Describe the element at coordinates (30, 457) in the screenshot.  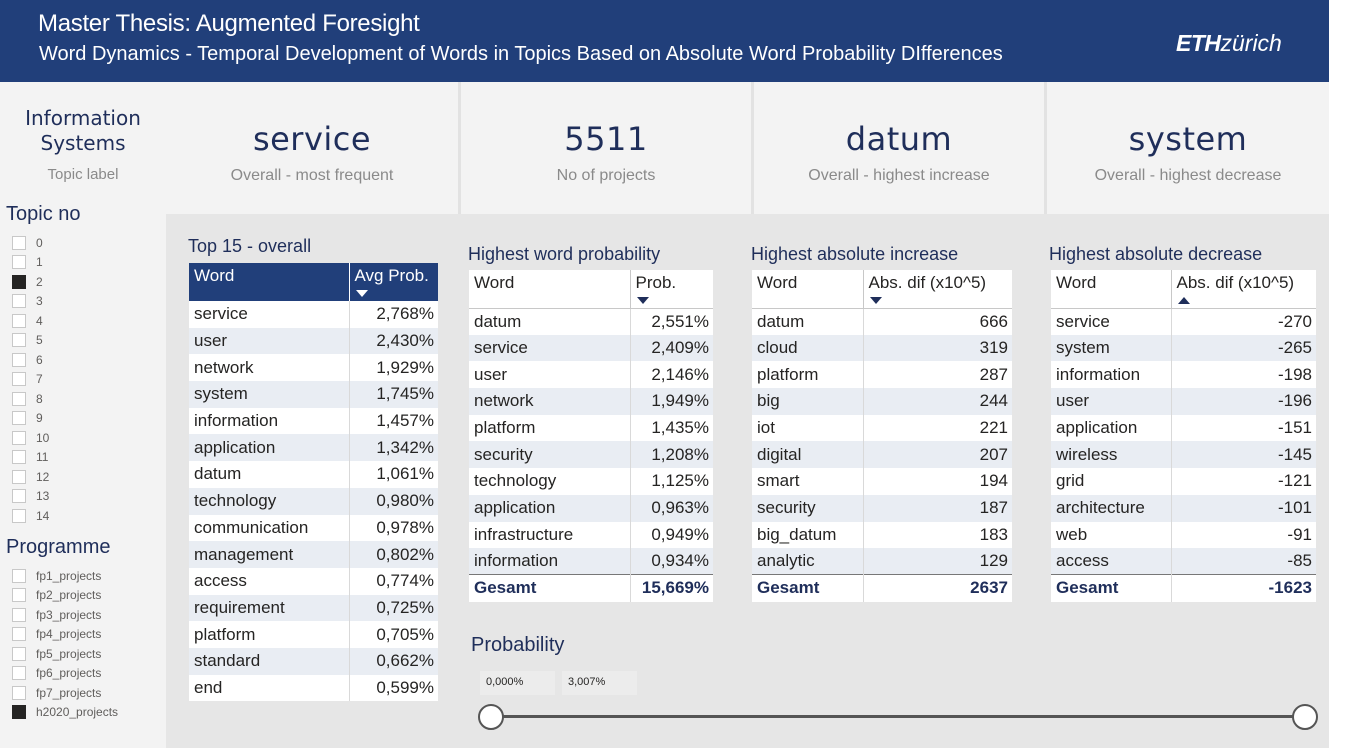
I see `topic-item-11: 11` at that location.